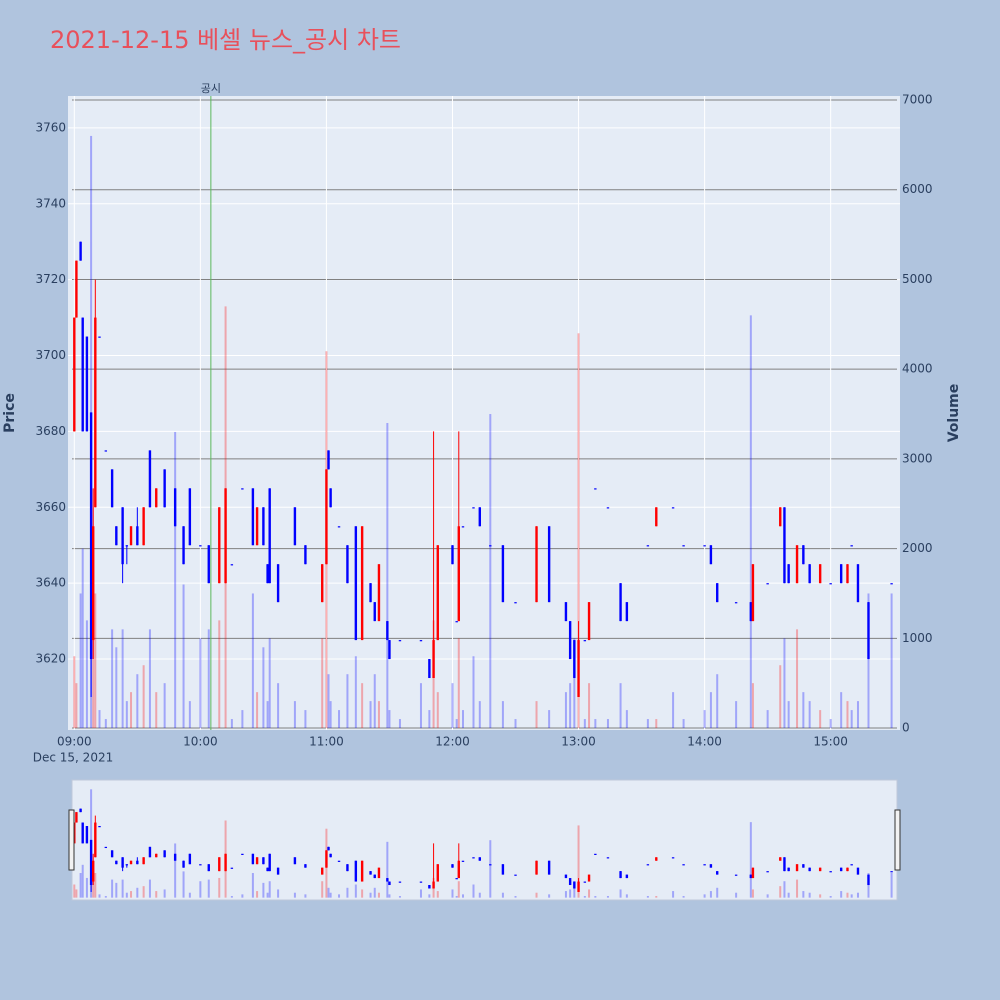 The height and width of the screenshot is (1000, 1000). I want to click on y2-tick-label: 6000, so click(917, 189).